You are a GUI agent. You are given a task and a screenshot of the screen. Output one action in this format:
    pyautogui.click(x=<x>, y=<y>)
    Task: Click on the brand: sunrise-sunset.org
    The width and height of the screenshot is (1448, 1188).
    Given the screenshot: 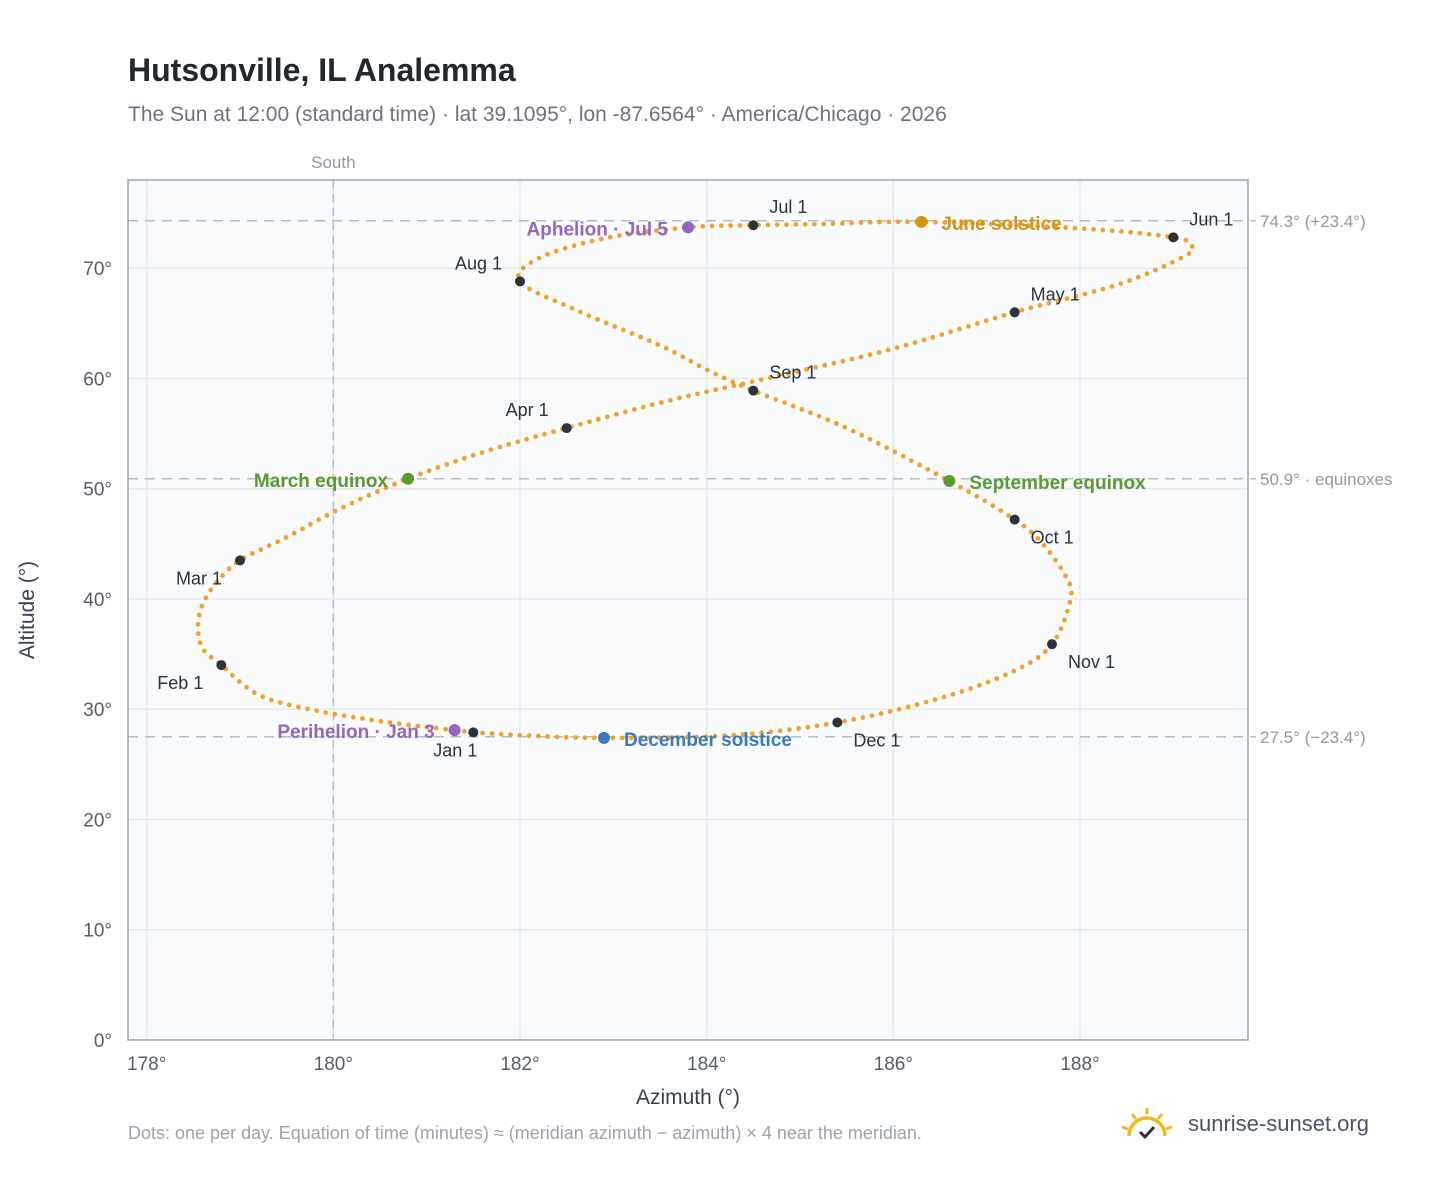 What is the action you would take?
    pyautogui.click(x=1244, y=1124)
    